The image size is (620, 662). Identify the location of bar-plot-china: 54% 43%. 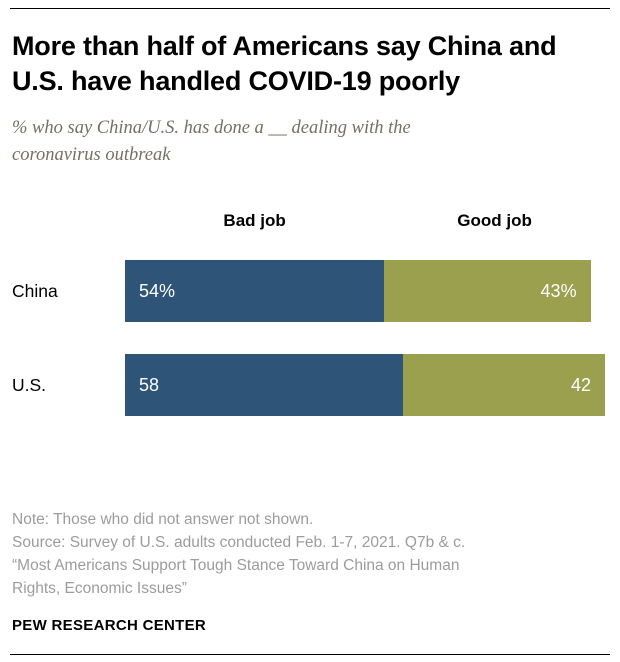
(365, 291).